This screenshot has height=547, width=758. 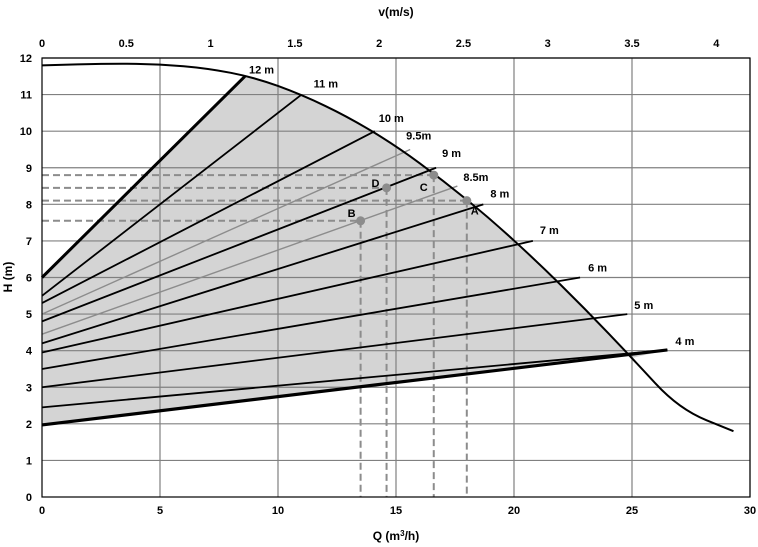 What do you see at coordinates (42, 511) in the screenshot?
I see `x-tick-label: 0` at bounding box center [42, 511].